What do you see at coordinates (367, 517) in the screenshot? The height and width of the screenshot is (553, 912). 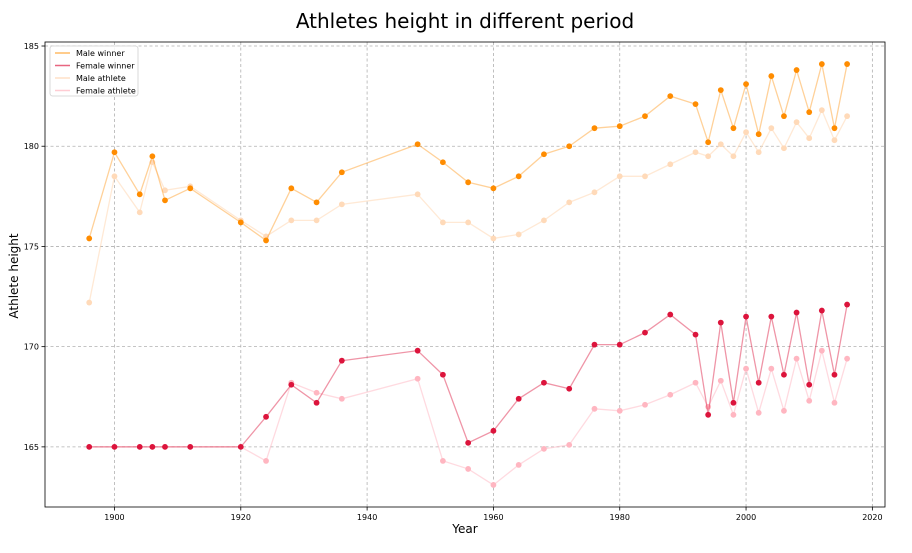 I see `x-tick-label: 1940` at bounding box center [367, 517].